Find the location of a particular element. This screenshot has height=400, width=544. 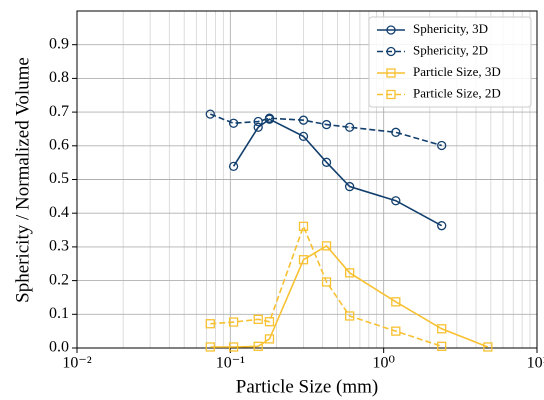

y-tick-label: 0.3 is located at coordinates (59, 246).